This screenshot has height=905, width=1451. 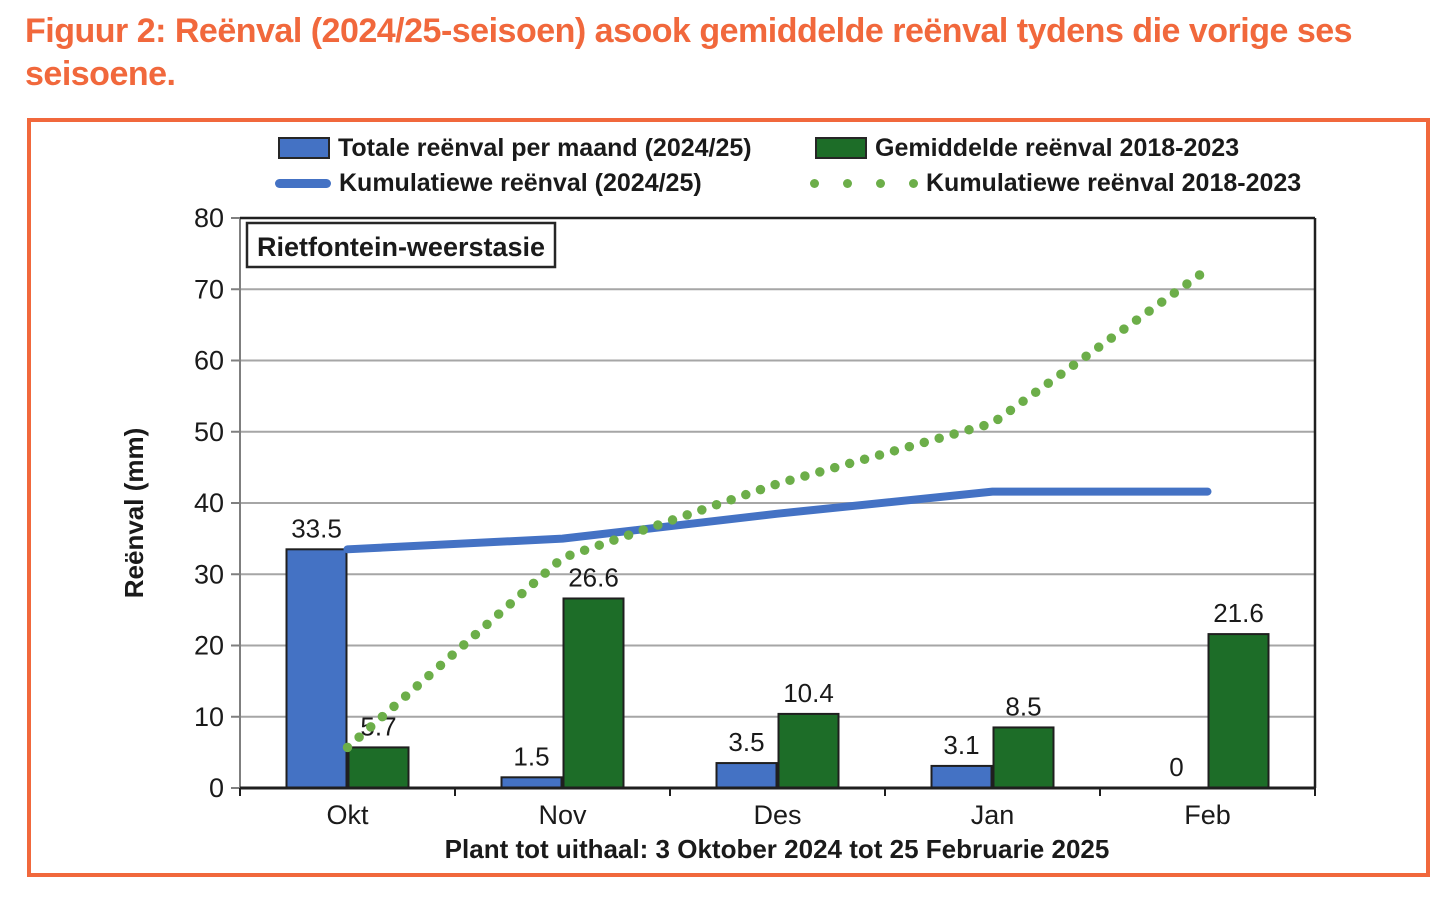 I want to click on legend-label-average-2018-2023: Gemiddelde reënval 2018-2023, so click(x=1057, y=147).